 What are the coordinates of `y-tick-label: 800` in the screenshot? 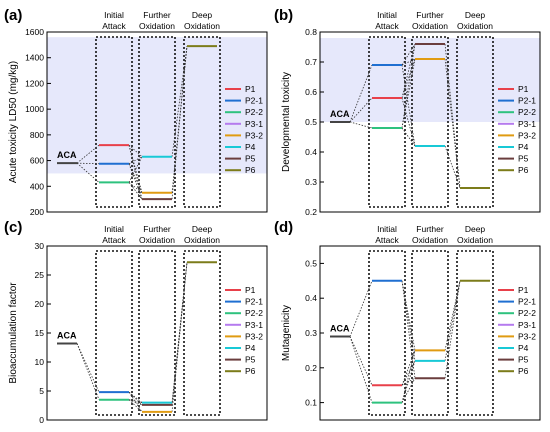 It's located at (37, 135).